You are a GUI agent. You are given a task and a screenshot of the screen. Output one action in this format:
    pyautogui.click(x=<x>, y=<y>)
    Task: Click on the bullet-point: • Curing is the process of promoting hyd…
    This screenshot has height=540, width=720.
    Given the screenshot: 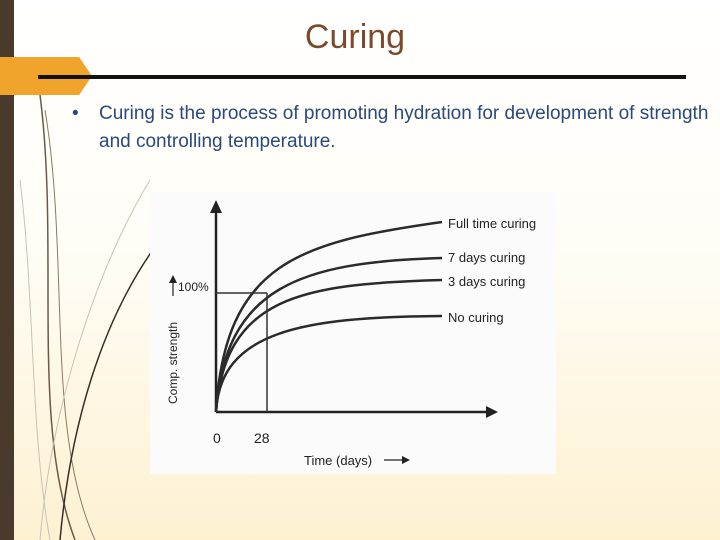 What is the action you would take?
    pyautogui.click(x=395, y=128)
    